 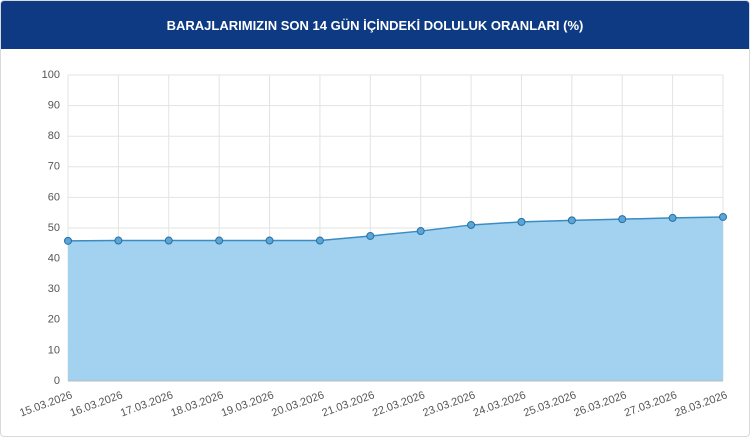 I want to click on y-tick-label: 0, so click(x=57, y=381).